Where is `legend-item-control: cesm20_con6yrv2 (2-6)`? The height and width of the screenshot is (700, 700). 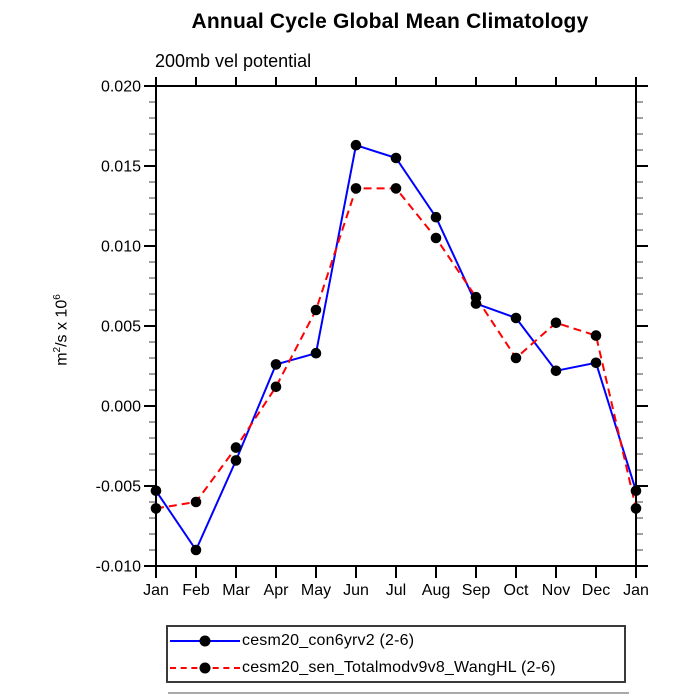 legend-item-control: cesm20_con6yrv2 (2-6) is located at coordinates (396, 640).